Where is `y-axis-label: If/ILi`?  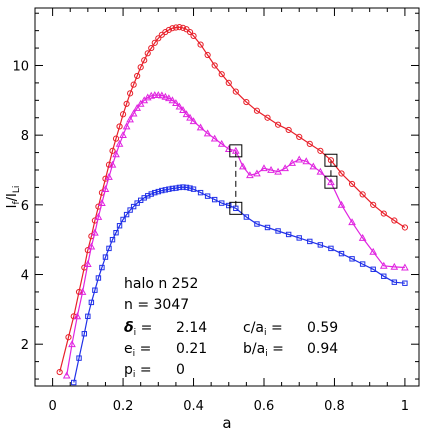
y-axis-label: If/ILi is located at coordinates (13, 197).